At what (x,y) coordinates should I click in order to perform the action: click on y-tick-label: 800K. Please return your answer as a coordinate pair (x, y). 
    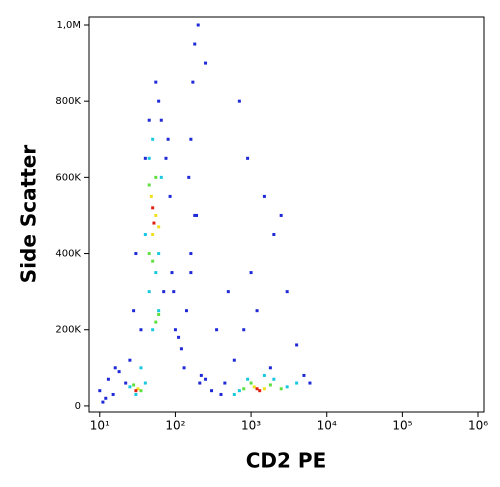
    Looking at the image, I should click on (68, 101).